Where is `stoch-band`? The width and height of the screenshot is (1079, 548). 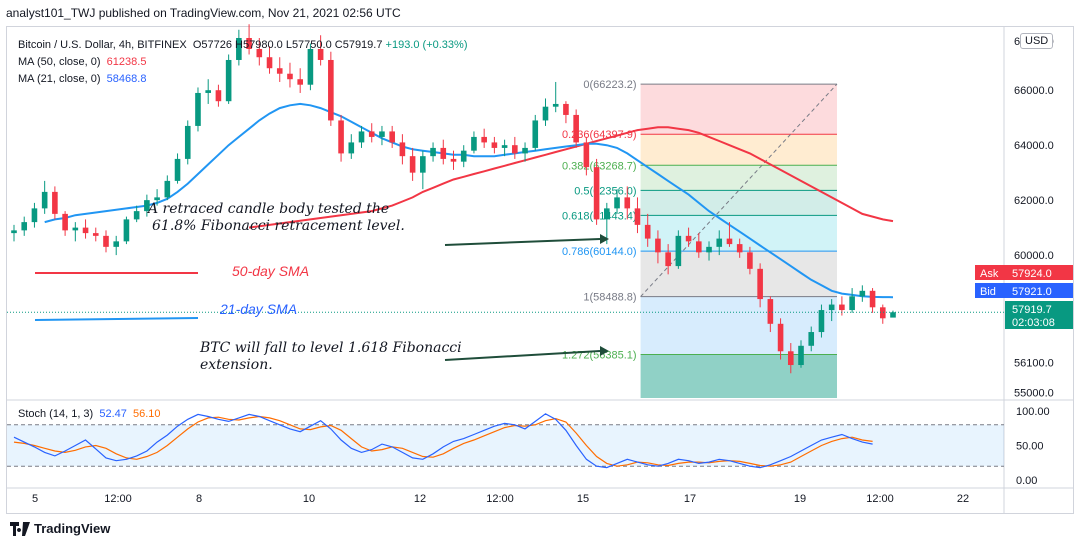
stoch-band is located at coordinates (505, 445).